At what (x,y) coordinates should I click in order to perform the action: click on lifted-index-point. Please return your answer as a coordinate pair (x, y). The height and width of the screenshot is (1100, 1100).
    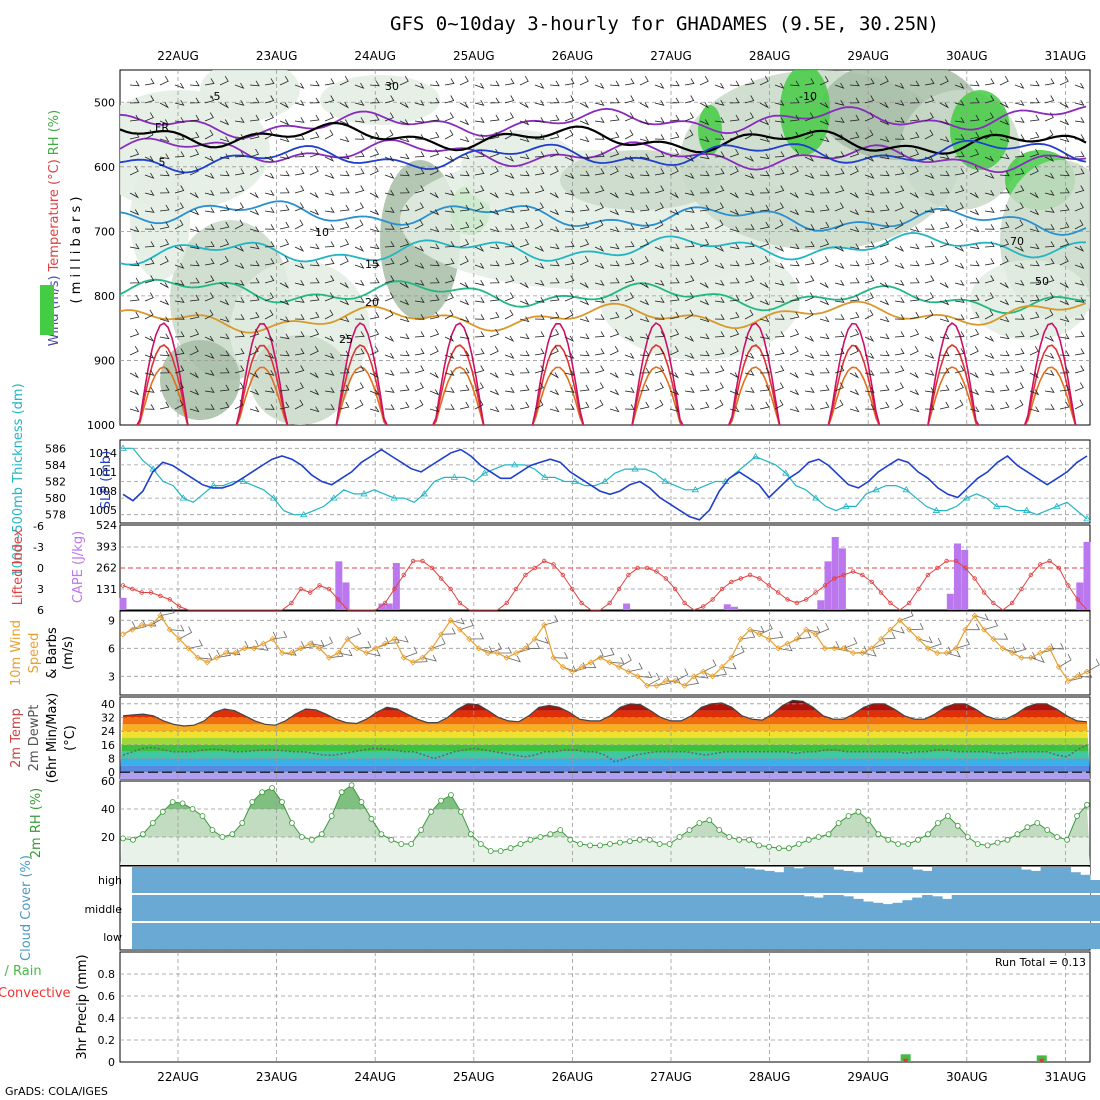
    Looking at the image, I should click on (797, 603).